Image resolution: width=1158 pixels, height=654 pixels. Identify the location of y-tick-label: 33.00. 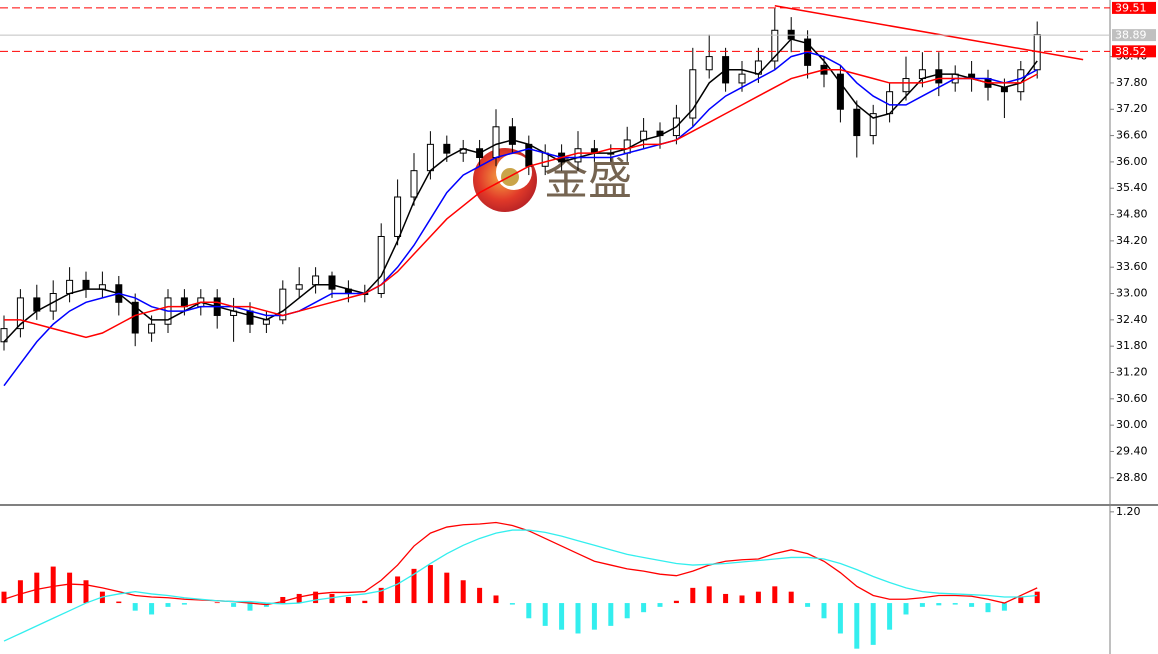
(1132, 293).